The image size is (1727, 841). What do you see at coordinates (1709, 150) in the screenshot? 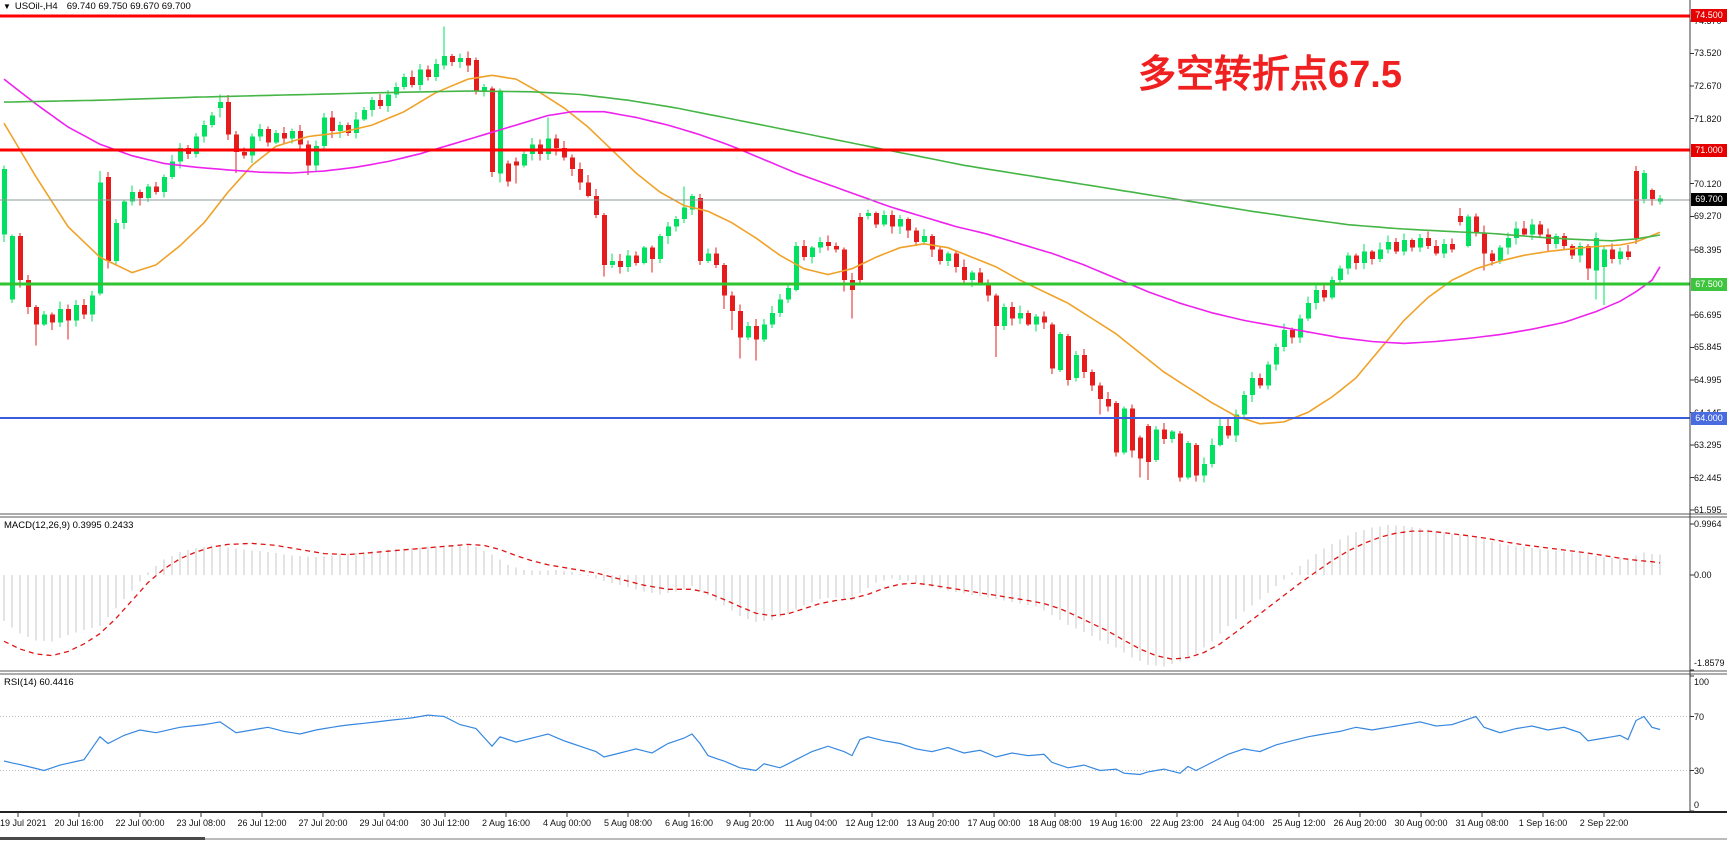
I see `price-badge-71.000: 71.000` at bounding box center [1709, 150].